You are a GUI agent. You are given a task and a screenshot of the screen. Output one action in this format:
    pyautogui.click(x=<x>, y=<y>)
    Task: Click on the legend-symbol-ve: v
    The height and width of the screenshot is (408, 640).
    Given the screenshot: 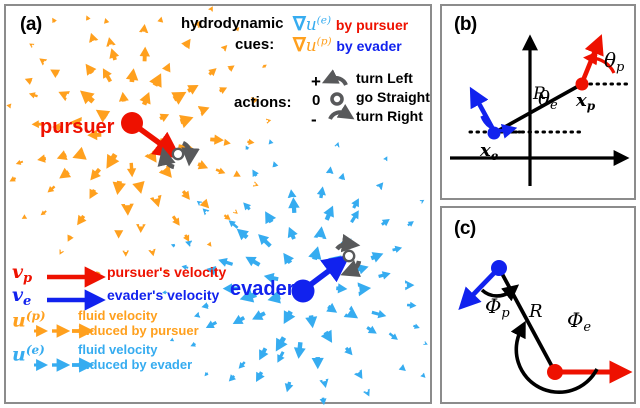 What is the action you would take?
    pyautogui.click(x=18, y=295)
    